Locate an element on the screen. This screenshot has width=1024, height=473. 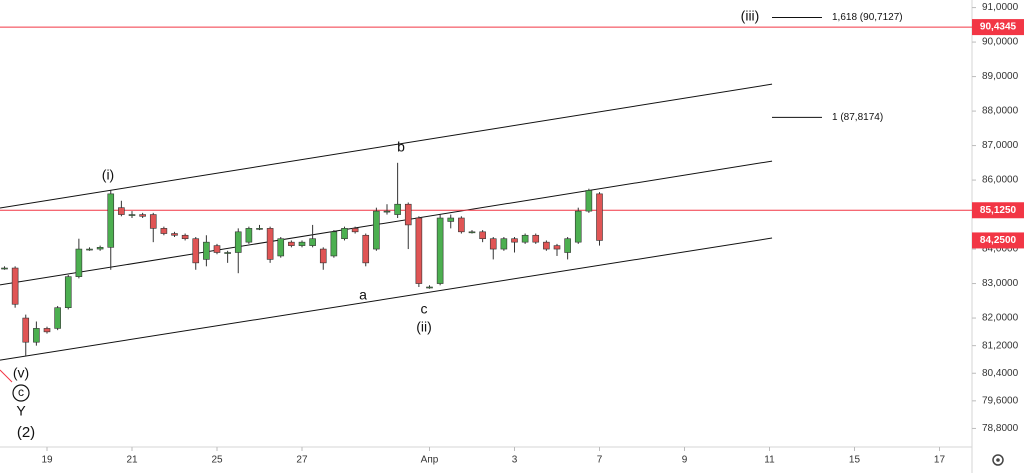
y-tick-label: 89,0000 is located at coordinates (1000, 76).